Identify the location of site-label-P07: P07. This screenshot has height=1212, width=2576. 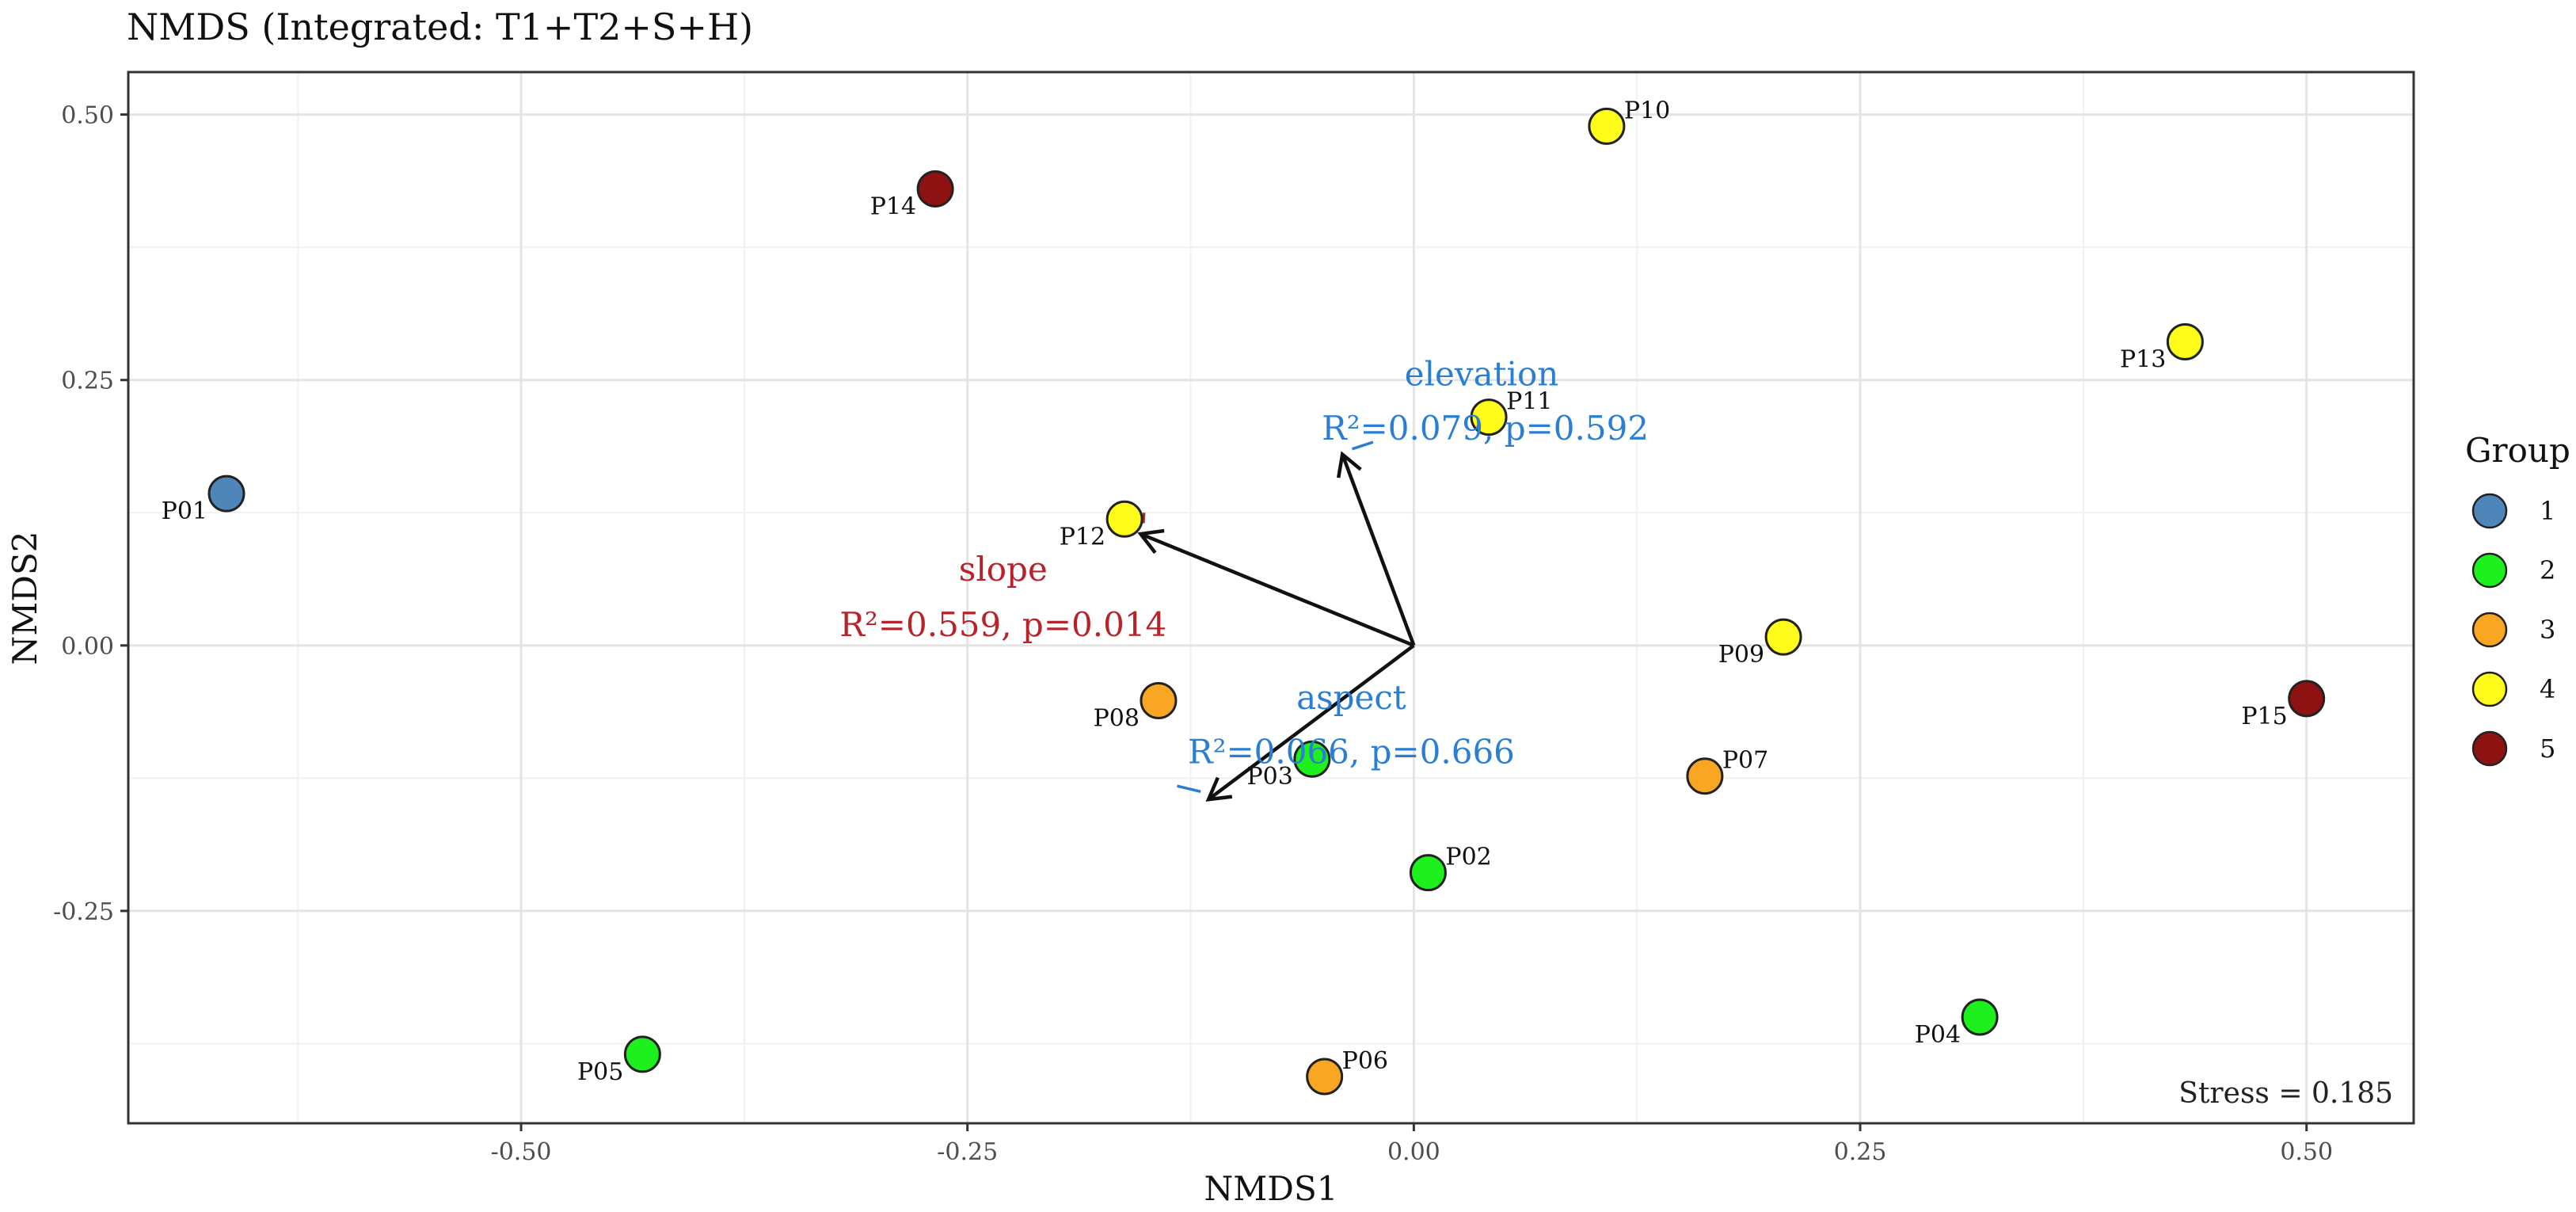
(1745, 761).